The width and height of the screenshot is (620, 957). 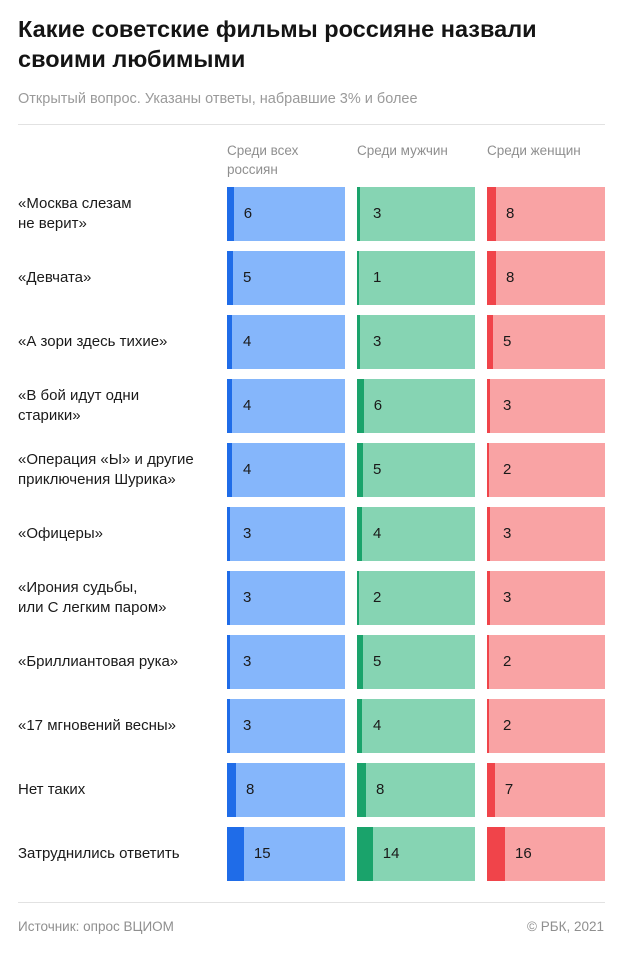 What do you see at coordinates (391, 853) in the screenshot?
I see `bar-value-label: 14` at bounding box center [391, 853].